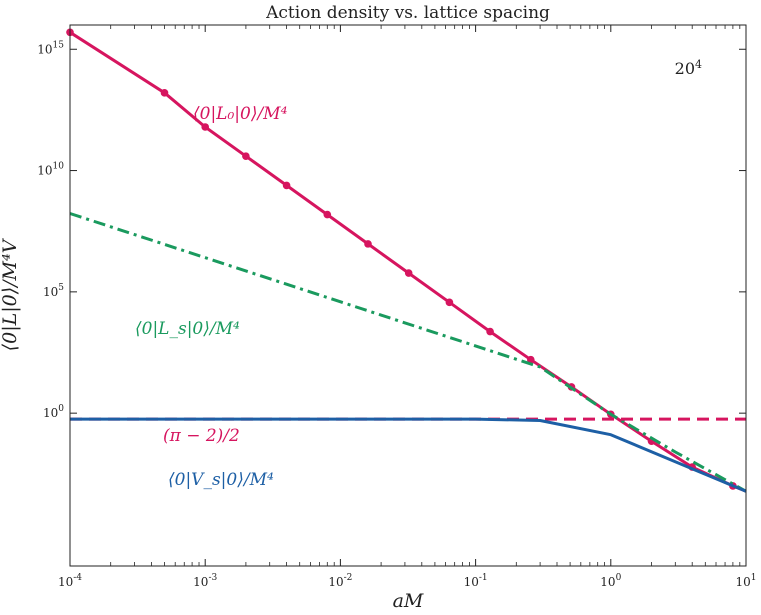 This screenshot has width=761, height=615. What do you see at coordinates (201, 436) in the screenshot?
I see `label-pi: (π − 2)/2` at bounding box center [201, 436].